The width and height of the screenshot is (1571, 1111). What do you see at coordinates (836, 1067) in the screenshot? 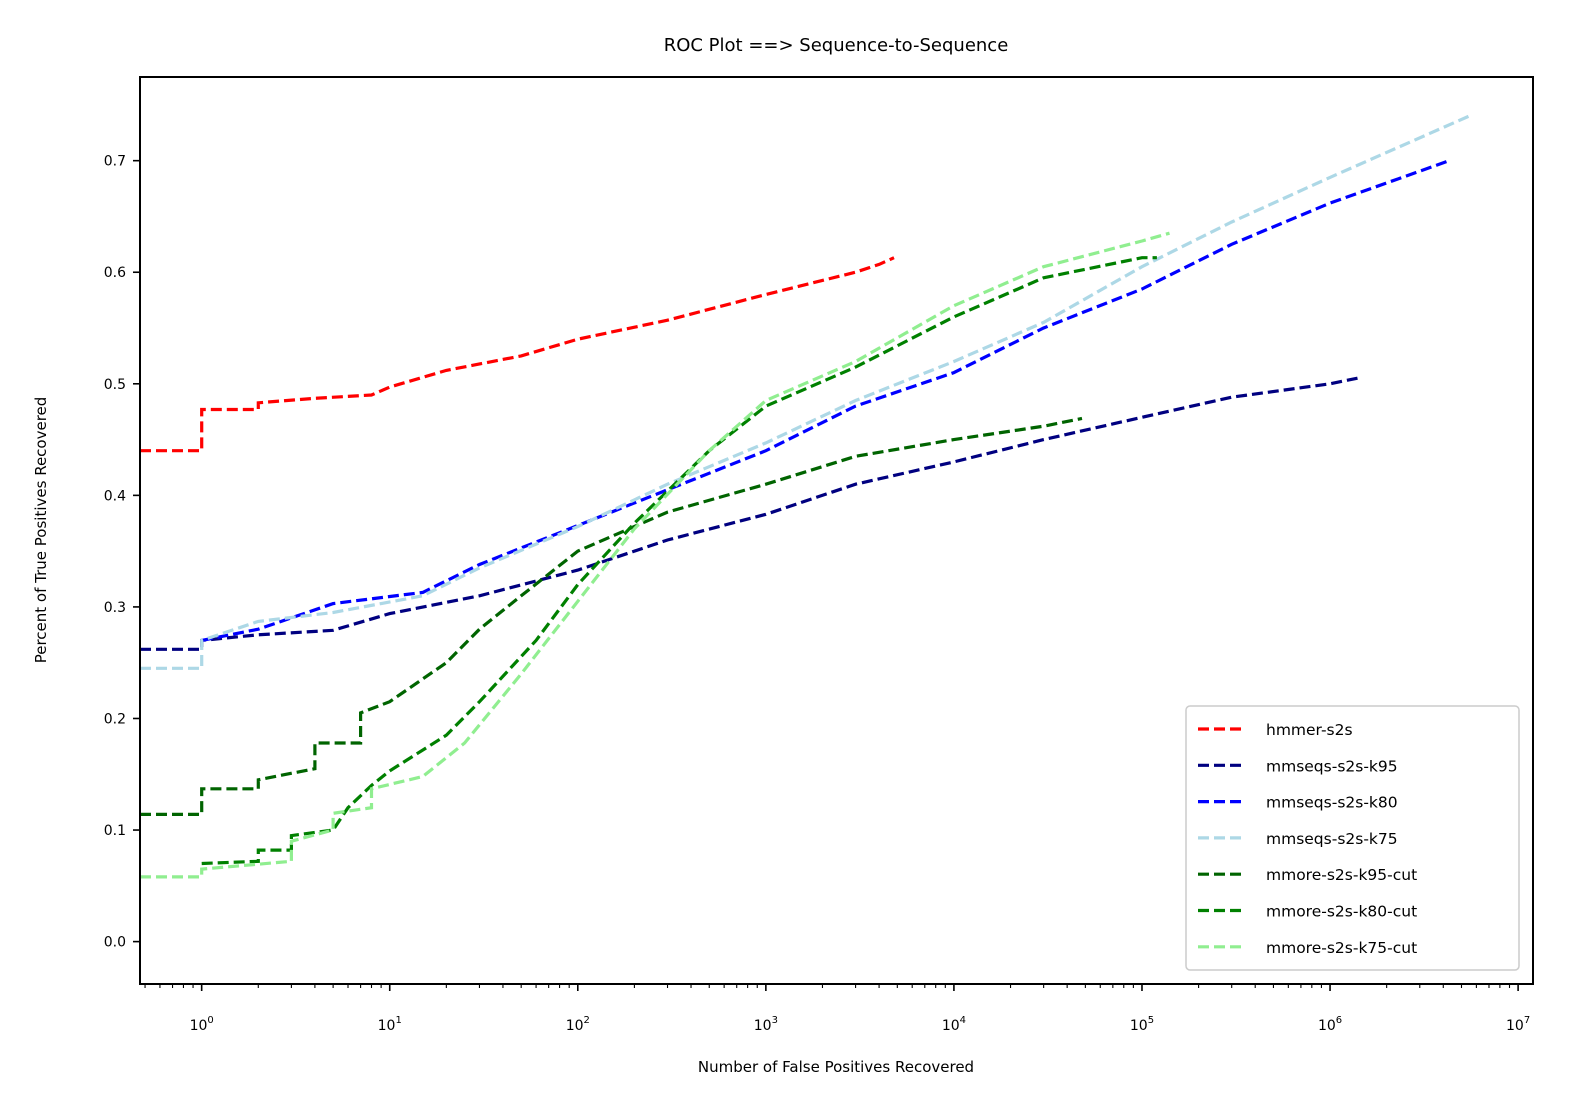
I see `x-axis-label: Number of False Positives Recovered` at bounding box center [836, 1067].